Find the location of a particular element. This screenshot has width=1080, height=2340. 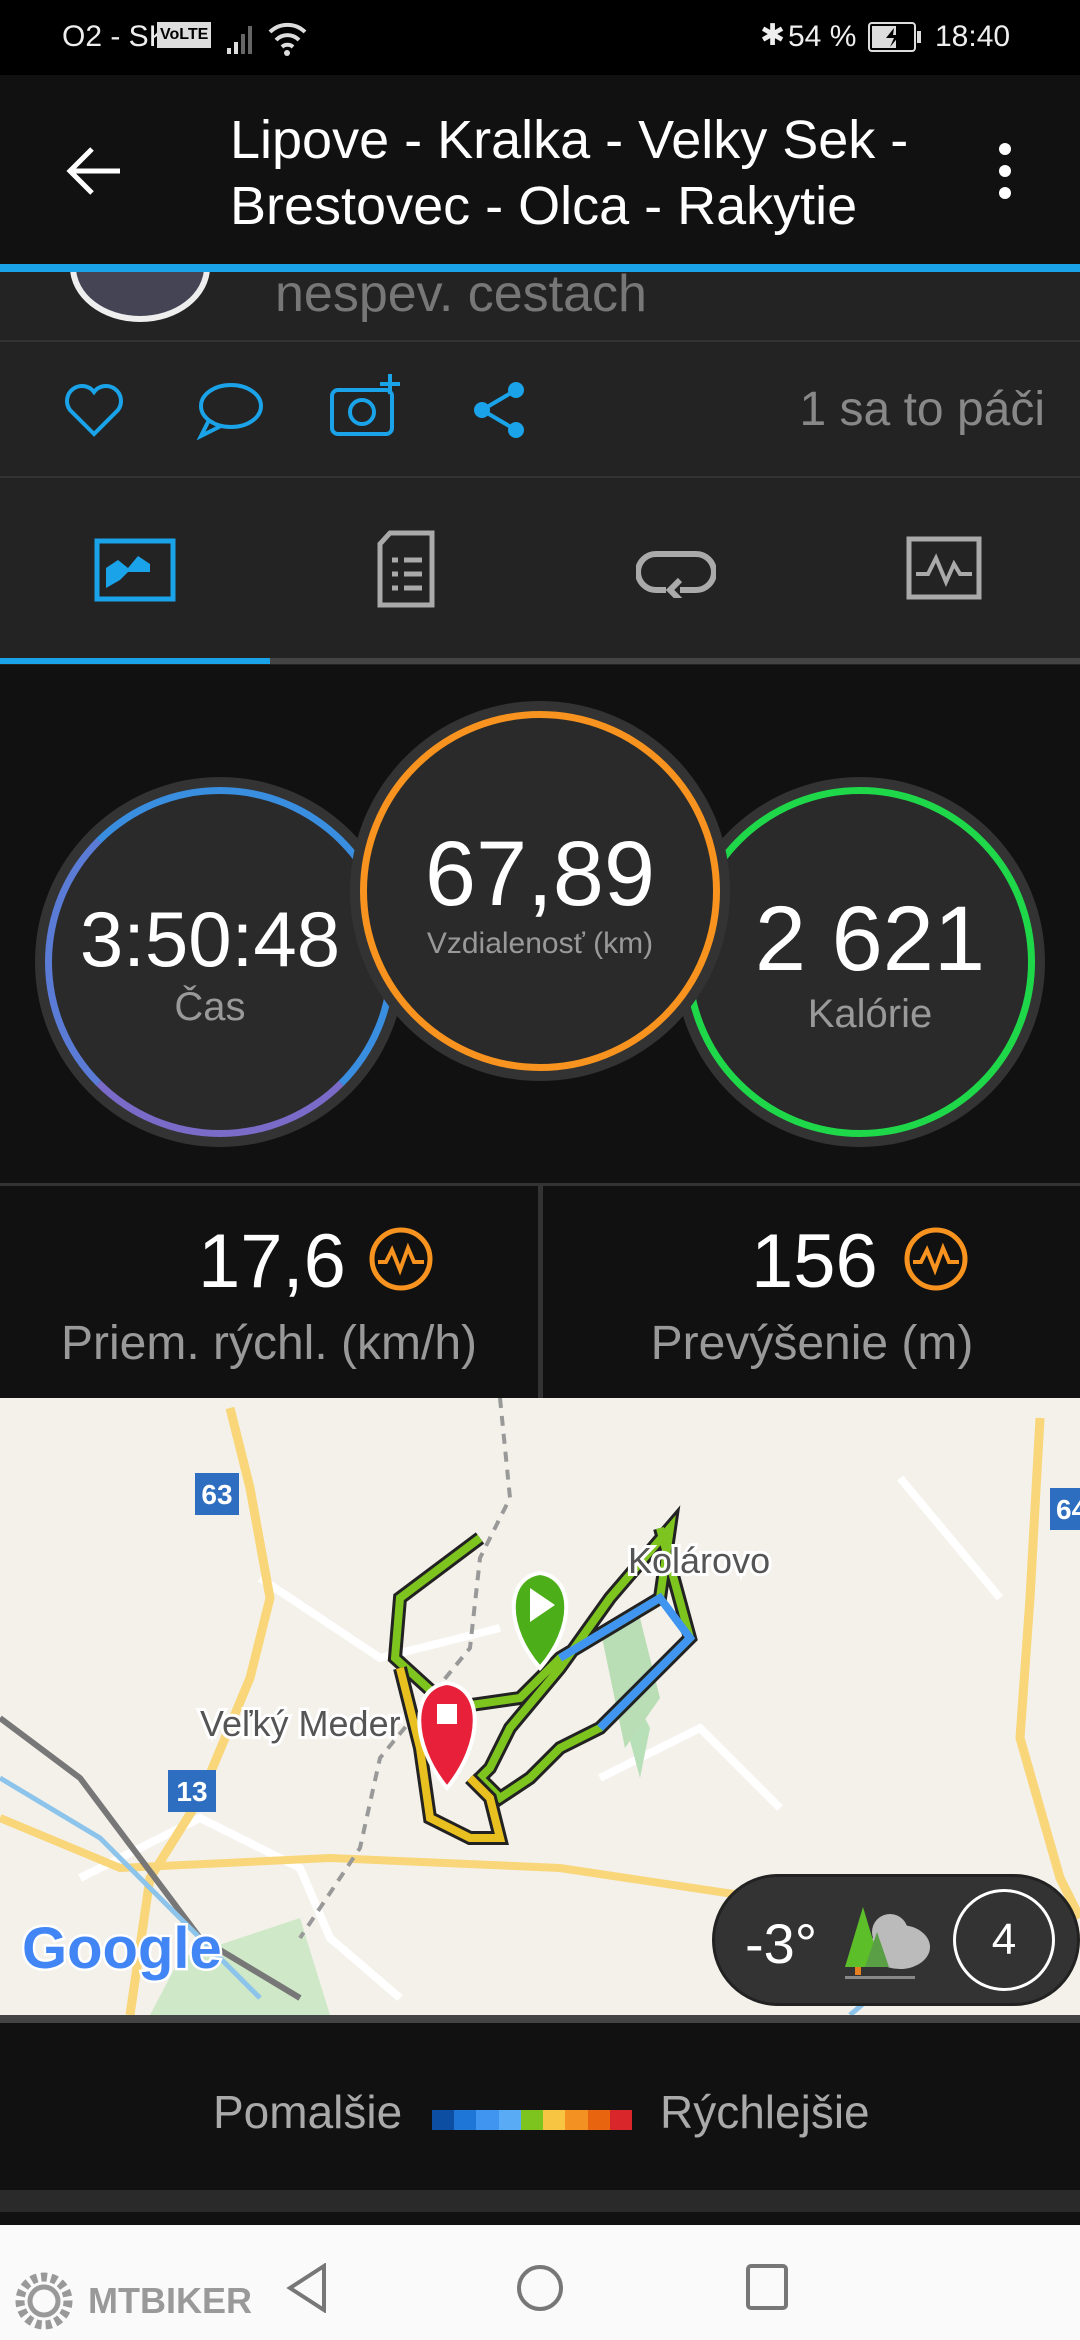

status-bar: O2 - SK VoLTE ✱ 54 % 18:40 is located at coordinates (540, 37).